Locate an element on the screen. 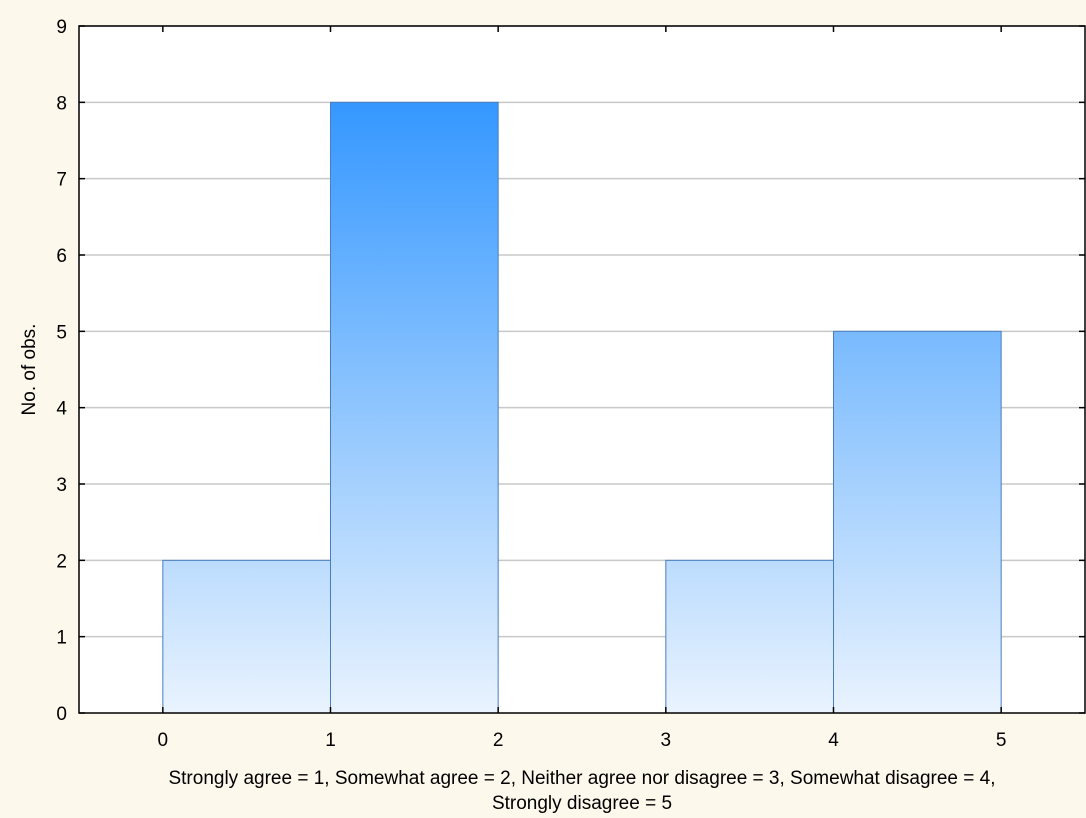 The height and width of the screenshot is (818, 1086). y-tick-label: 5 is located at coordinates (61, 332).